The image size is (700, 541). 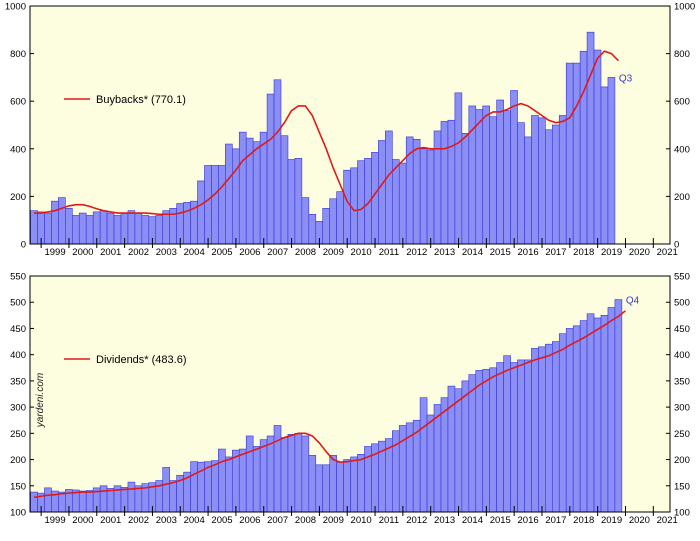 I want to click on dividends-xtick-label: 2007, so click(x=277, y=520).